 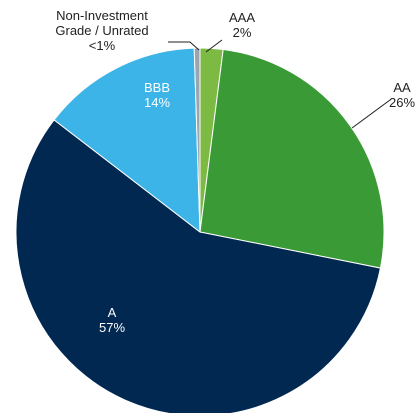 I want to click on slice-label: AAA 2%, so click(x=242, y=25).